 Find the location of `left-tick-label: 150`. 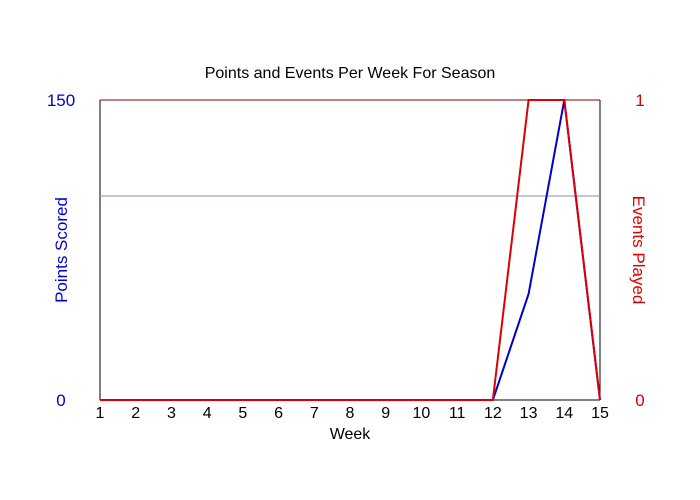

left-tick-label: 150 is located at coordinates (61, 100).